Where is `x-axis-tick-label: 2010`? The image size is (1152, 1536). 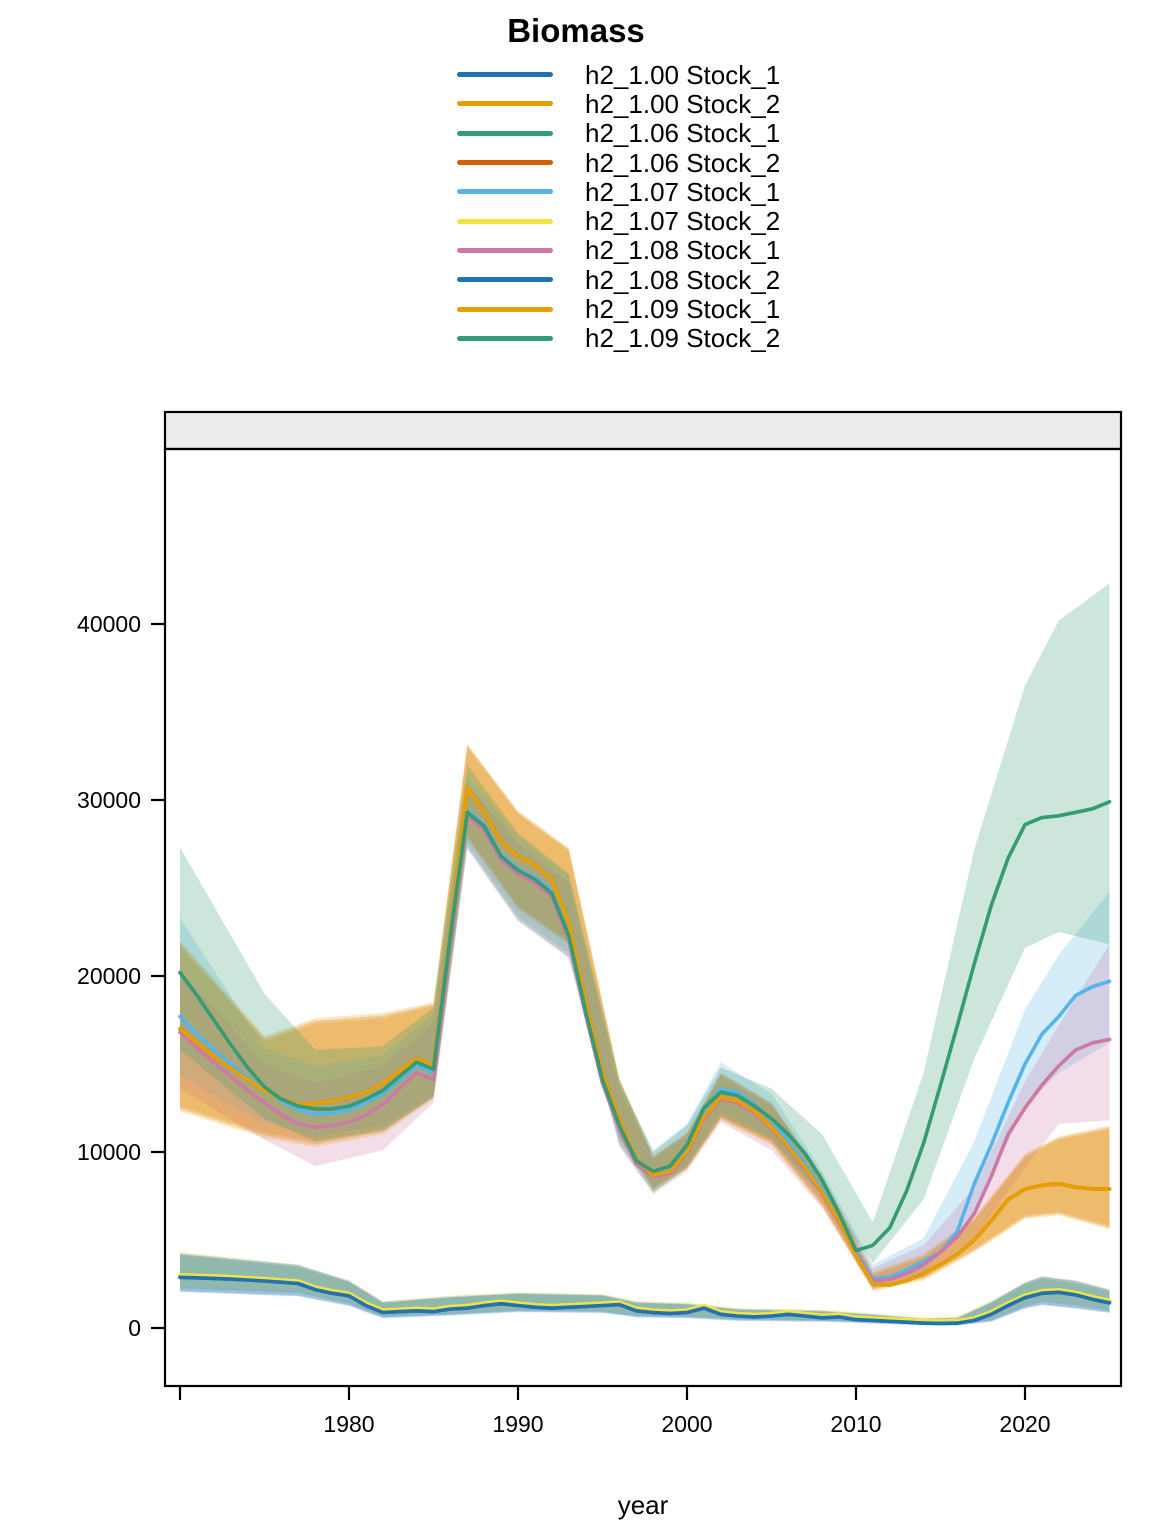 x-axis-tick-label: 2010 is located at coordinates (855, 1424).